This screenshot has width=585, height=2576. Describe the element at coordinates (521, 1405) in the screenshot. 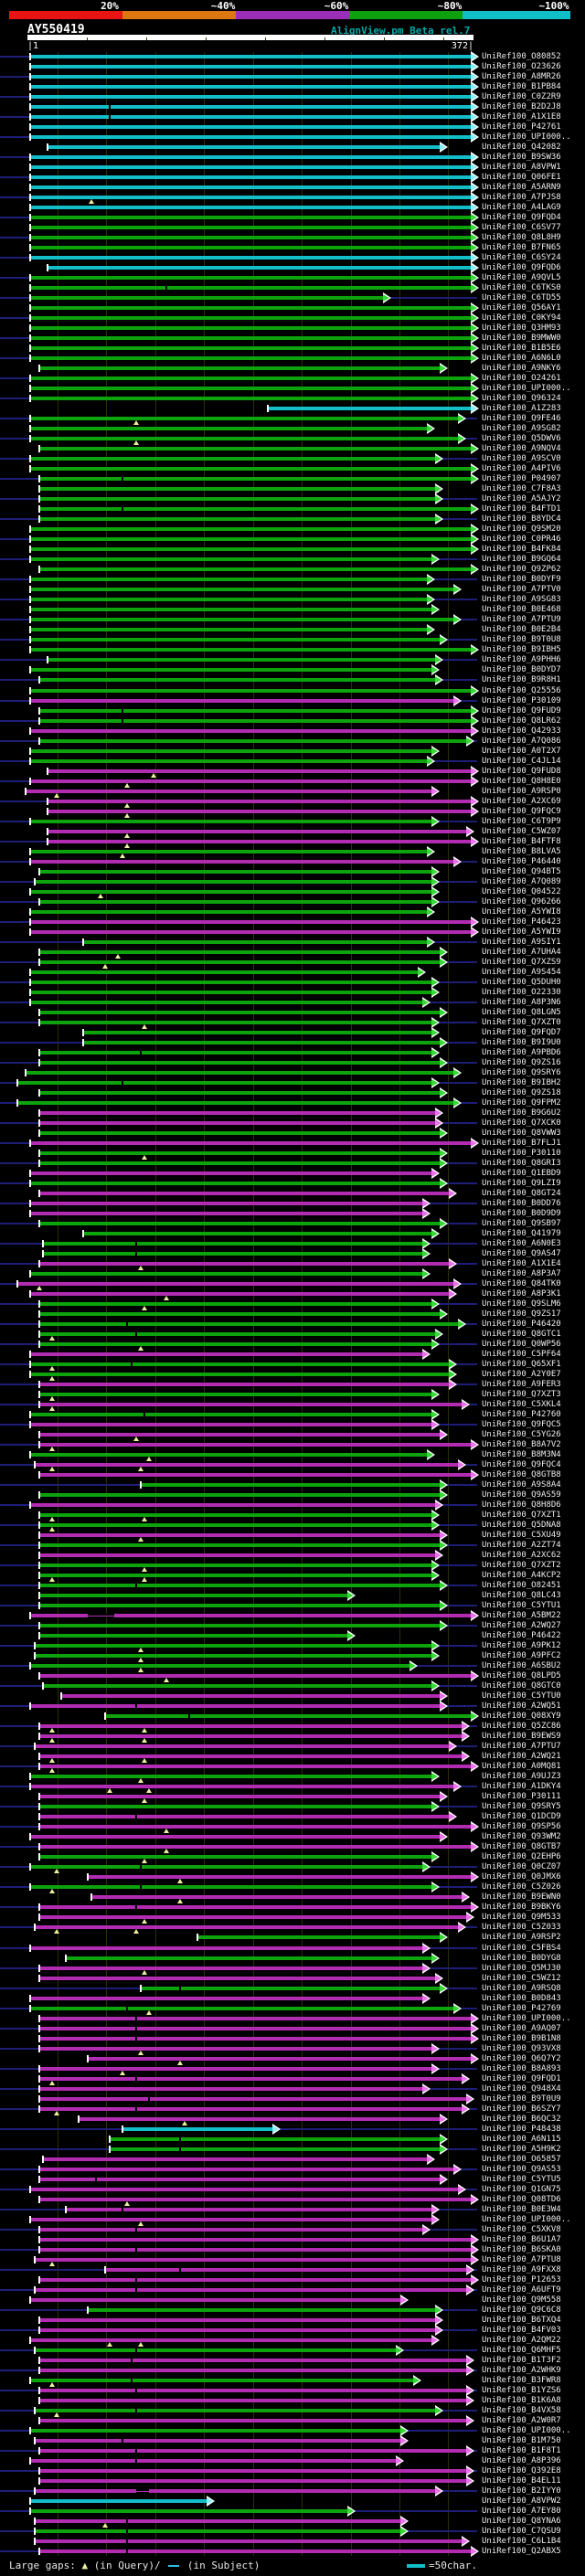

I see `hit-label: UniRef100_C5XKL4` at that location.